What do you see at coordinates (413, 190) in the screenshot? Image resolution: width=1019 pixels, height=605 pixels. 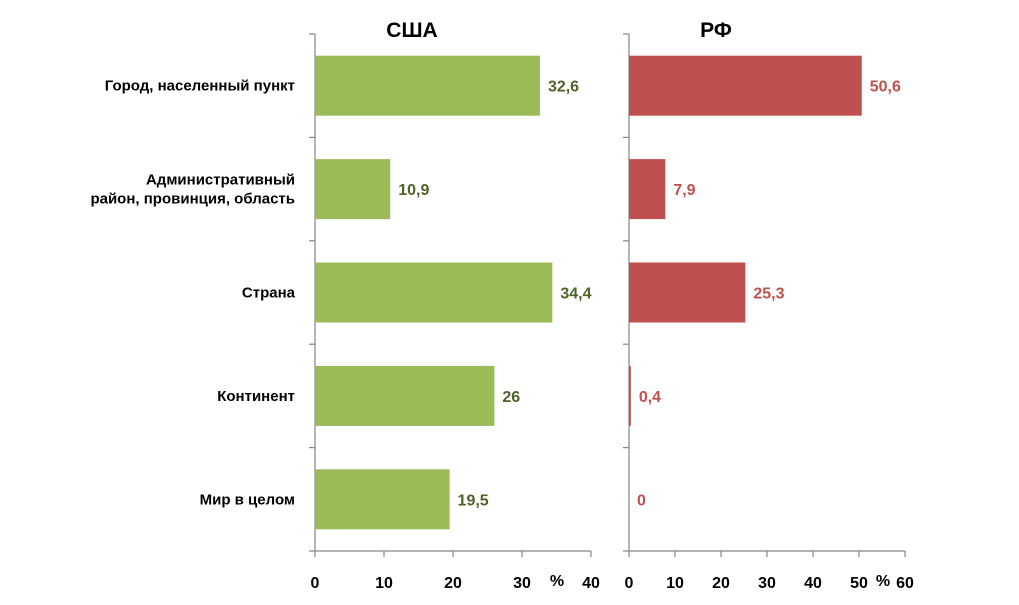 I see `value-label-0-1: 10,9` at bounding box center [413, 190].